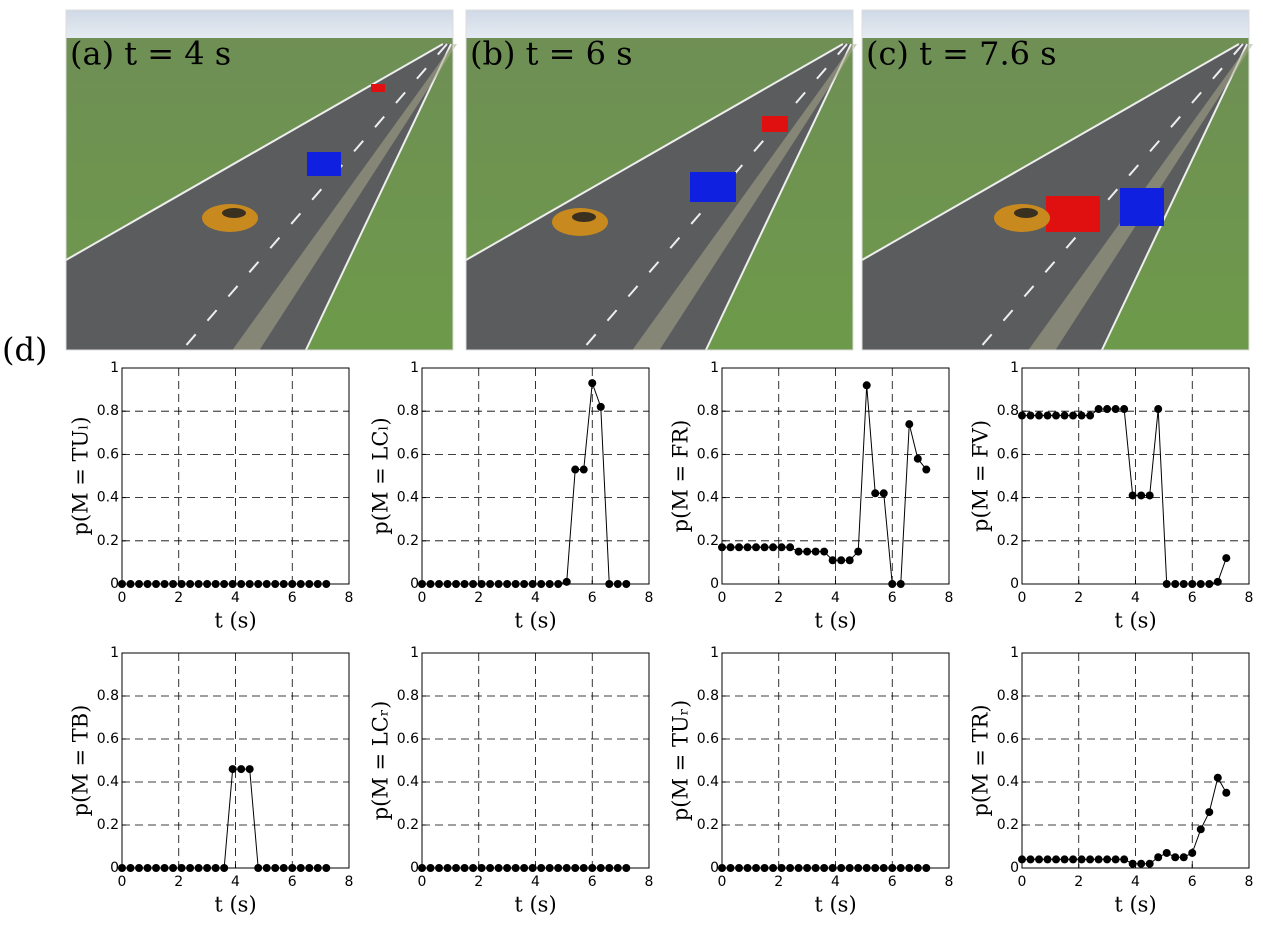  Describe the element at coordinates (981, 476) in the screenshot. I see `y-axis-label: p(M = FV)` at that location.